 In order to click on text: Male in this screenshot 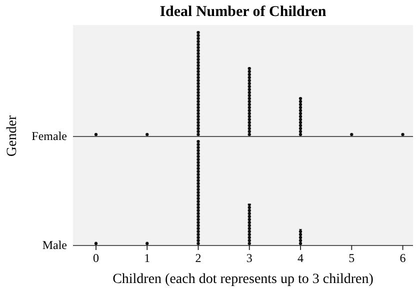, I will do `click(54, 245)`.